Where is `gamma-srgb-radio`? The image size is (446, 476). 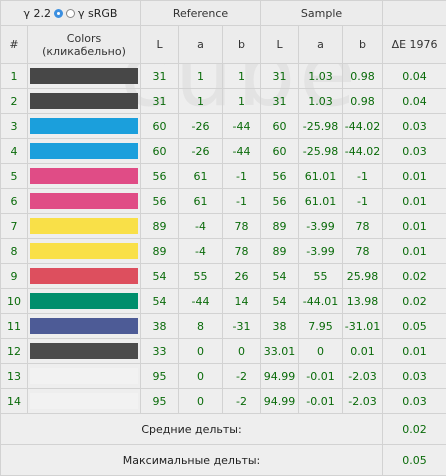 gamma-srgb-radio is located at coordinates (70, 13).